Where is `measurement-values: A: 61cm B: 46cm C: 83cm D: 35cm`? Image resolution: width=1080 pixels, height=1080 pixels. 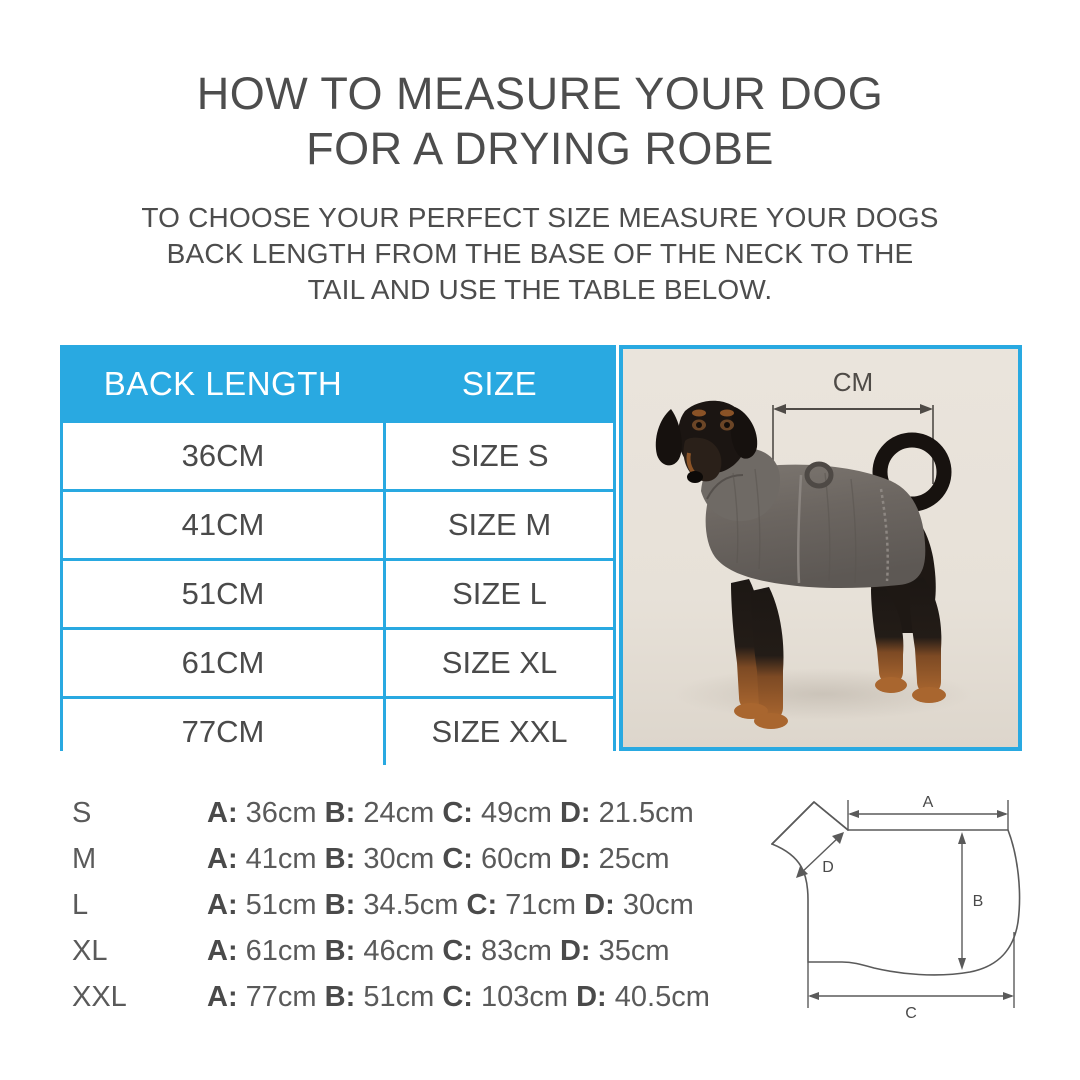
measurement-values: A: 61cm B: 46cm C: 83cm D: 35cm is located at coordinates (438, 951).